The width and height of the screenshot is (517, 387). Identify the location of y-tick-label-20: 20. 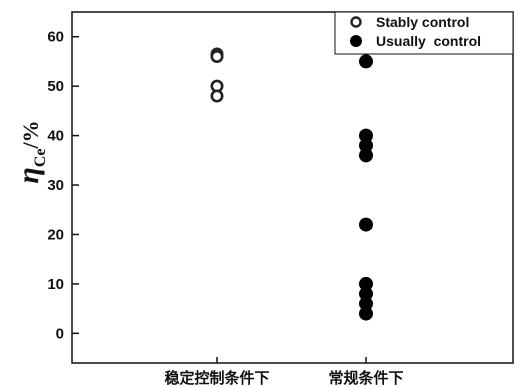
(55, 234).